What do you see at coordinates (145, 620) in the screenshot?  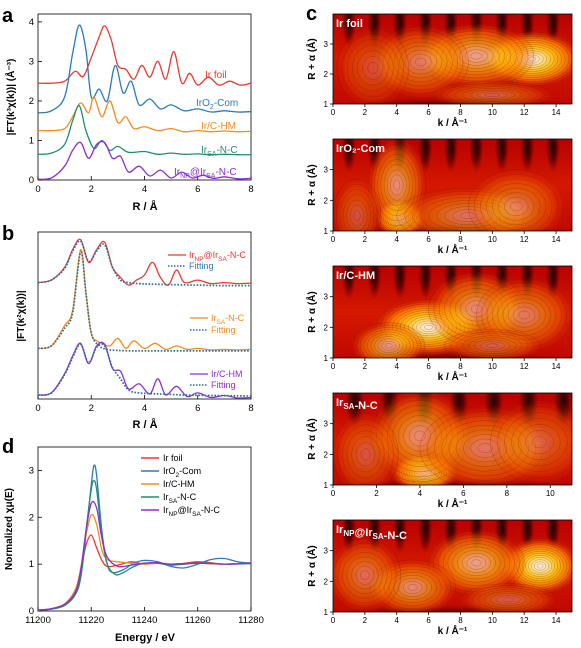 I see `panel-d-x-tick-label-11240: 11240` at bounding box center [145, 620].